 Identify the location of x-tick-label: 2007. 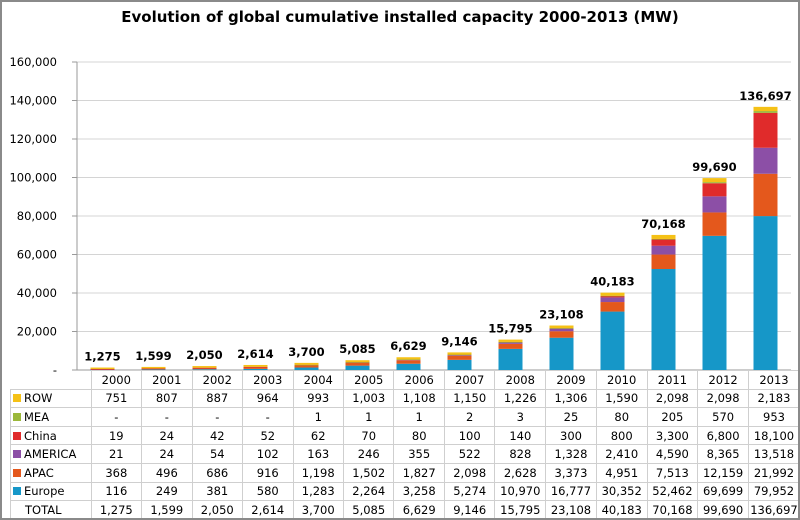
(469, 380).